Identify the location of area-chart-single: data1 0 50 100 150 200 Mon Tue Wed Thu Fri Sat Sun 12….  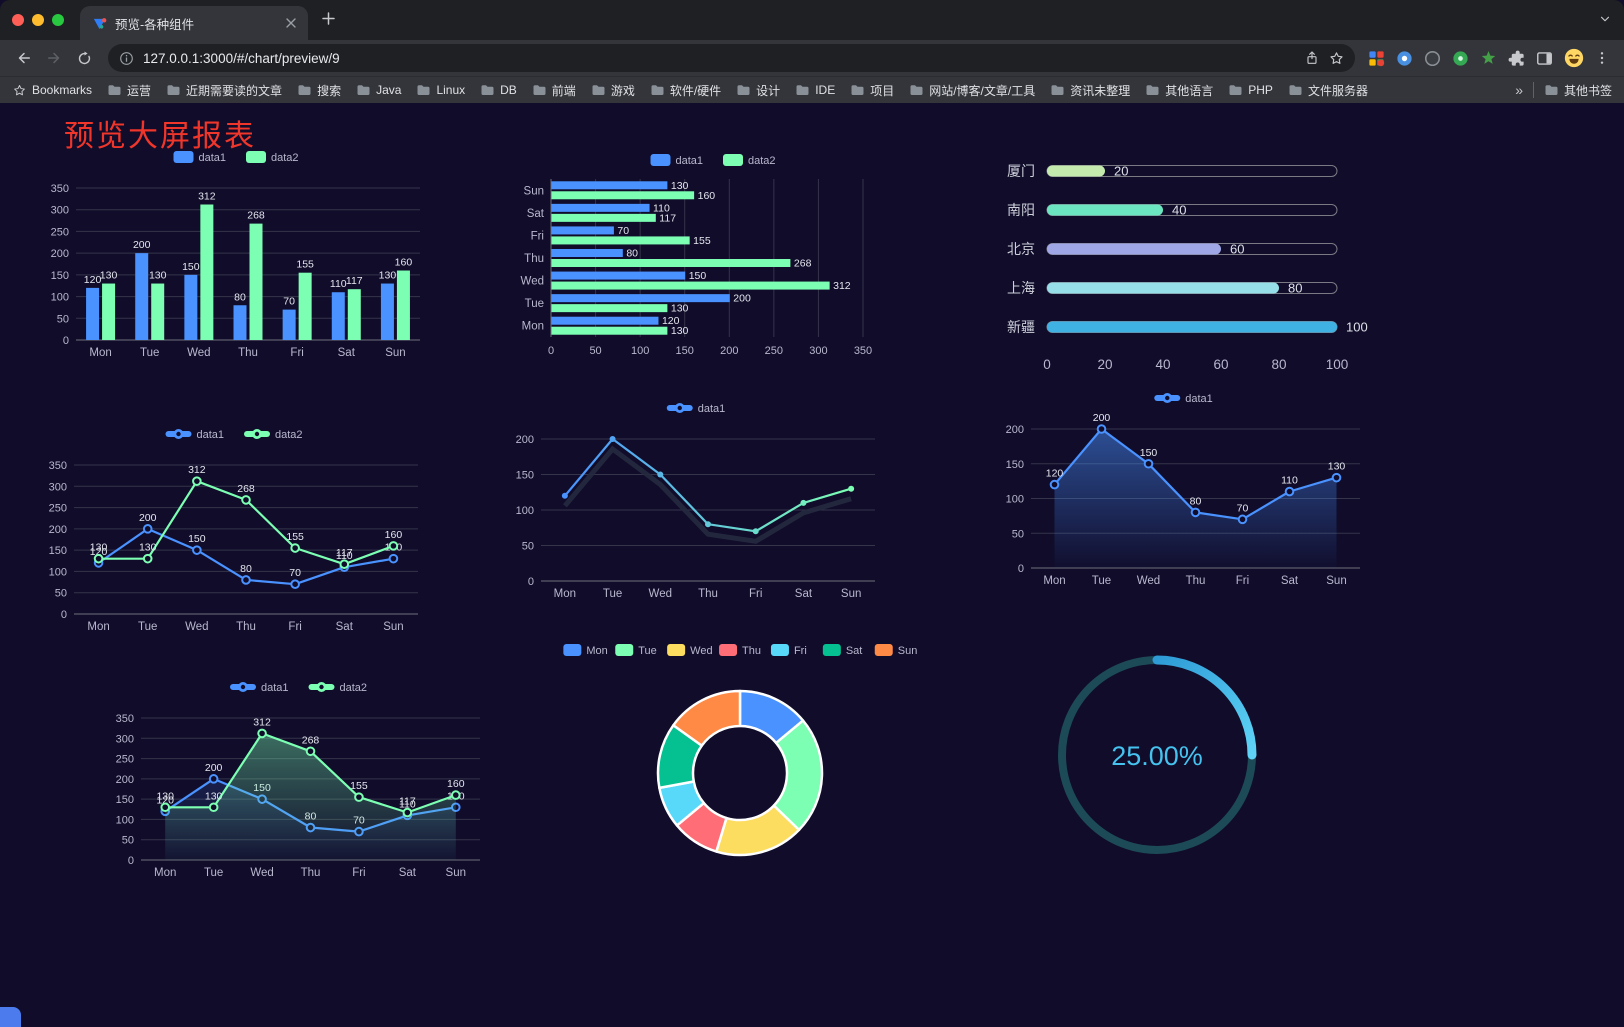
(1177, 495).